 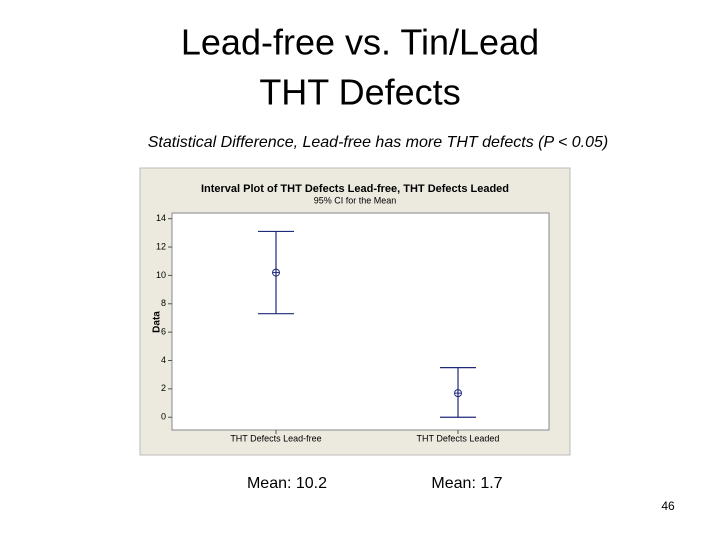 I want to click on slide-title: Lead-free vs. Tin/Lead, so click(x=360, y=42).